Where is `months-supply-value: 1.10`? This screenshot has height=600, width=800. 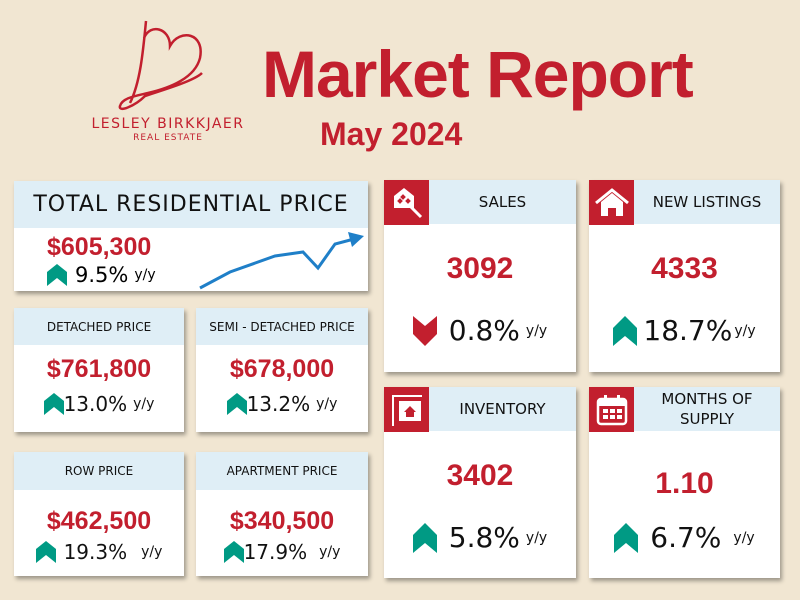
months-supply-value: 1.10 is located at coordinates (684, 483).